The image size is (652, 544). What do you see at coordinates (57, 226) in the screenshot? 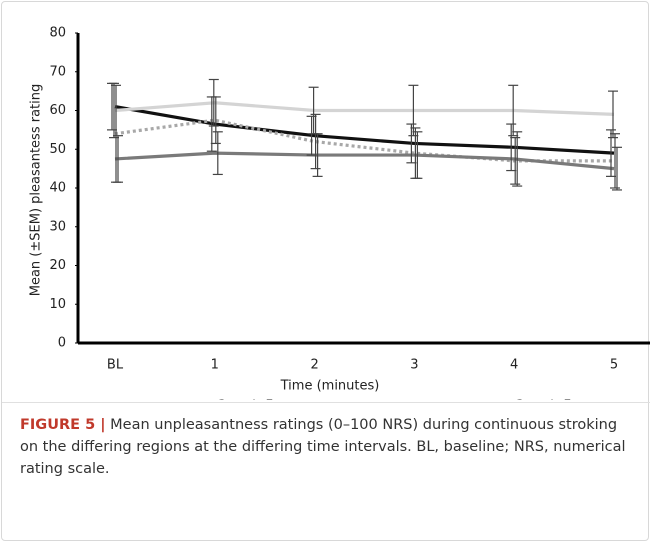
I see `y-tick-label: 30` at bounding box center [57, 226].